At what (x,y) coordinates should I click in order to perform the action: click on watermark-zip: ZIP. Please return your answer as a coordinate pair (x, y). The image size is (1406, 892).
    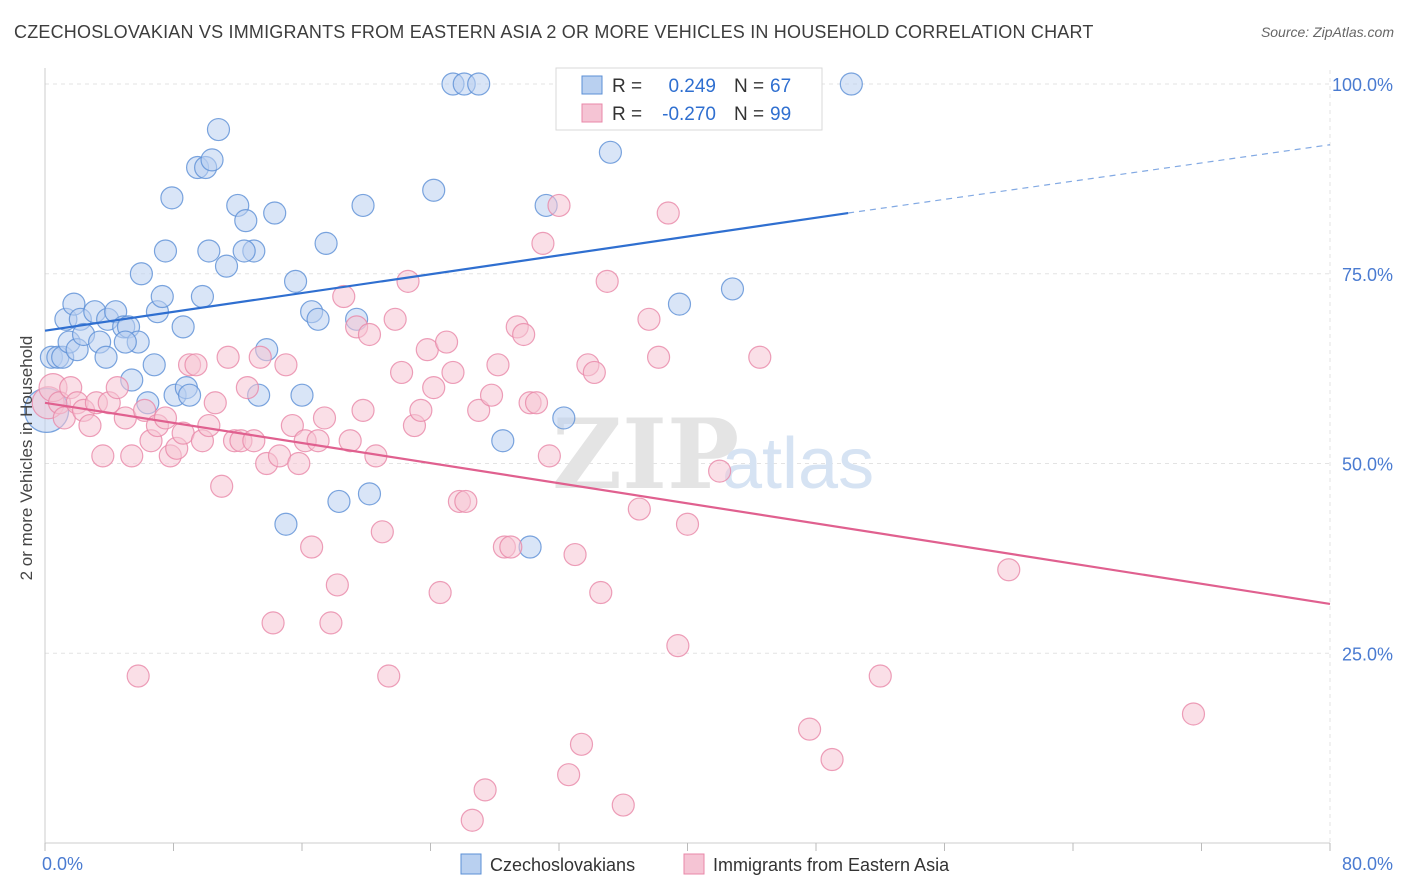
    Looking at the image, I should click on (645, 454).